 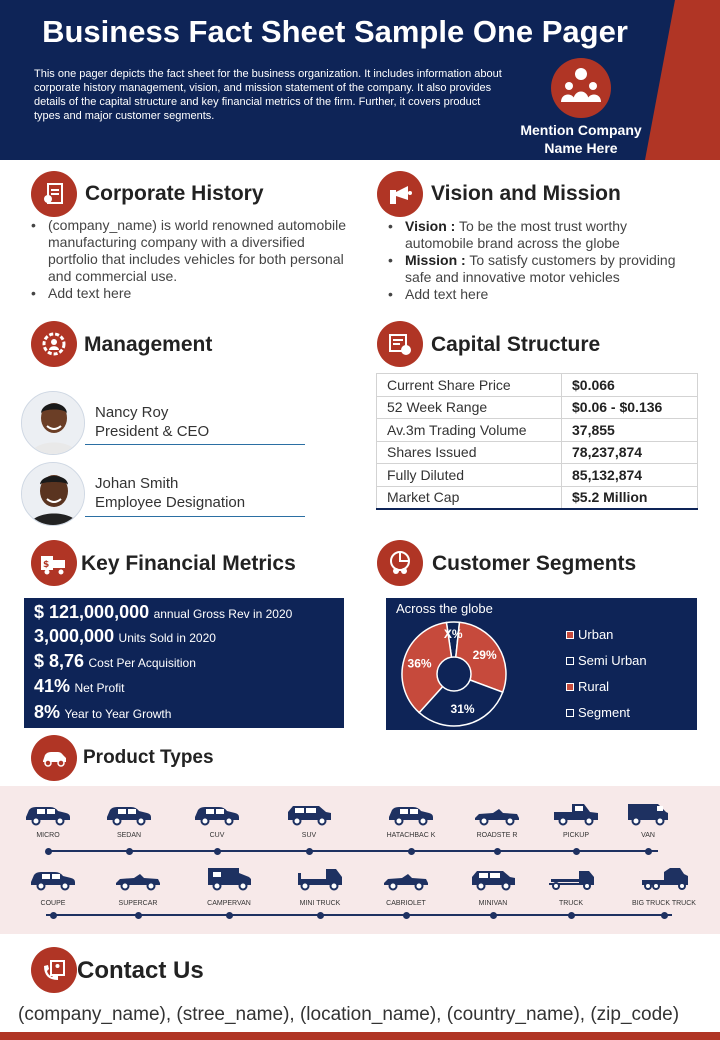 What do you see at coordinates (629, 475) in the screenshot?
I see `cell-value: 85,132,874` at bounding box center [629, 475].